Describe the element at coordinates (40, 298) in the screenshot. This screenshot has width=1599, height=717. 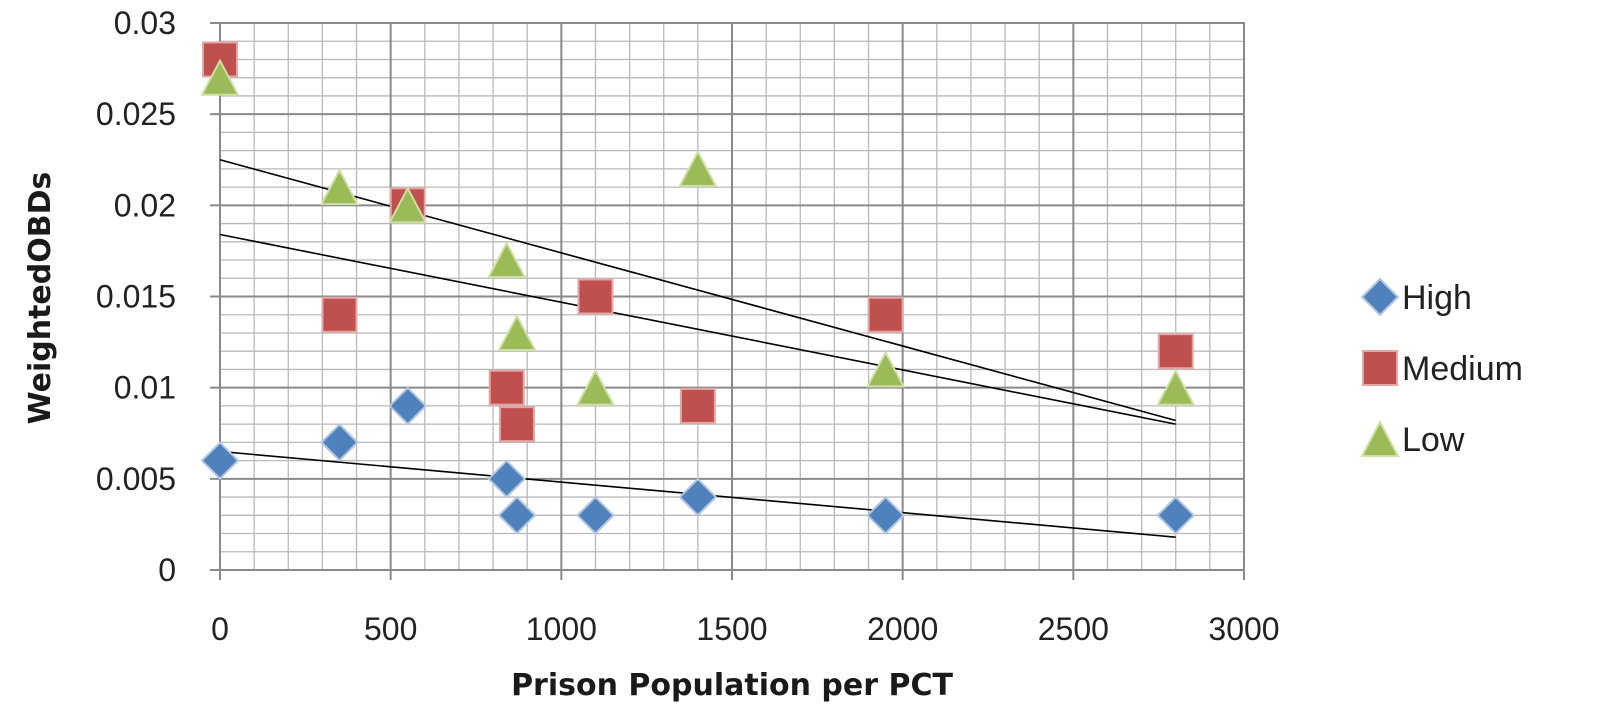
I see `y-axis-title: WeightedOBDs` at that location.